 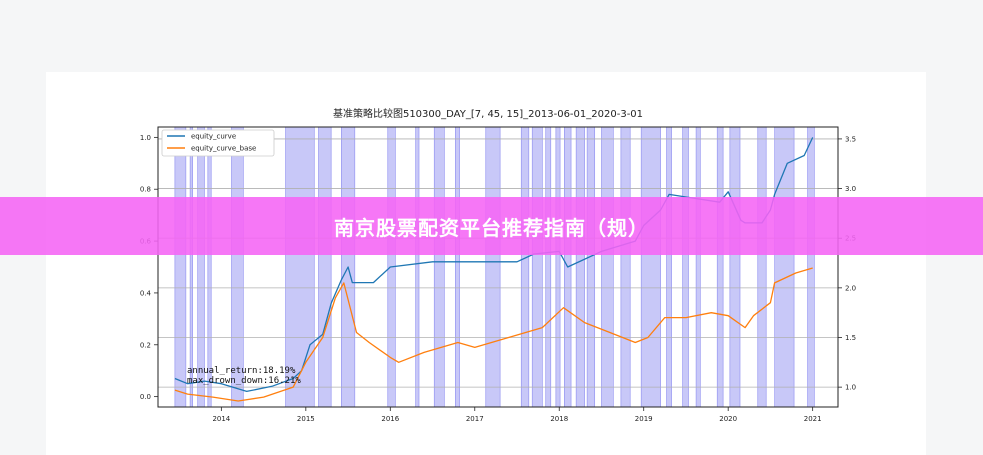 I want to click on legend-label-equity-curve: equity_curve, so click(x=213, y=137).